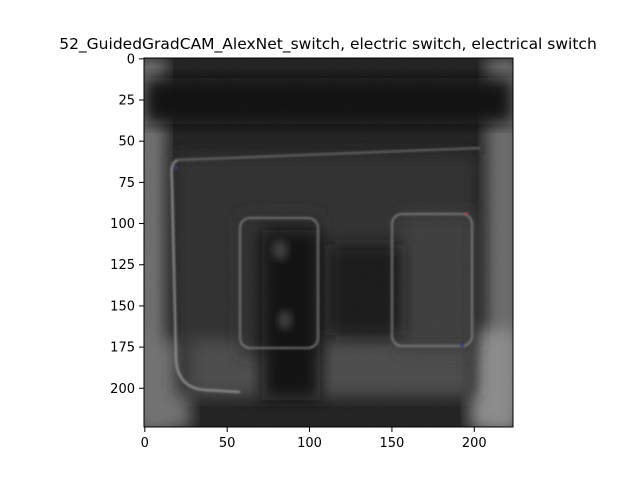 Image resolution: width=640 pixels, height=480 pixels. What do you see at coordinates (122, 265) in the screenshot?
I see `y-tick-label: 125` at bounding box center [122, 265].